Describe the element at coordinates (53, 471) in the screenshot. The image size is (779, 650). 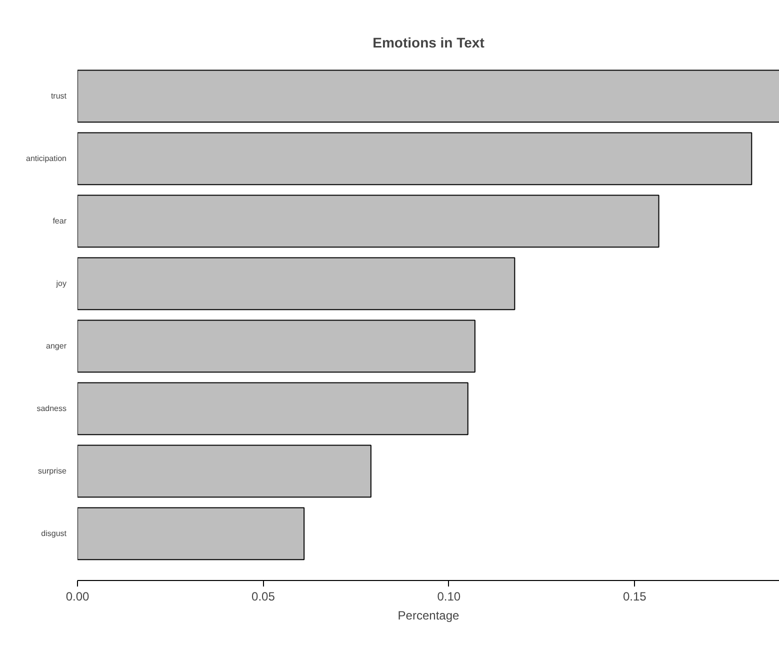
I see `y-tick-label: surprise` at that location.